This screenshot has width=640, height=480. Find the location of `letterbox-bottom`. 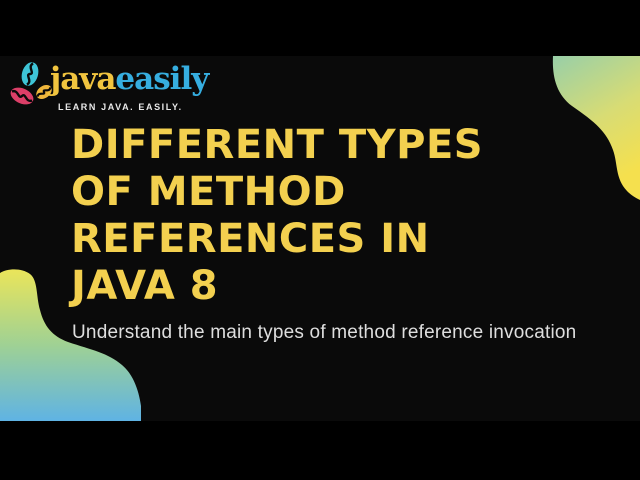

letterbox-bottom is located at coordinates (320, 450).